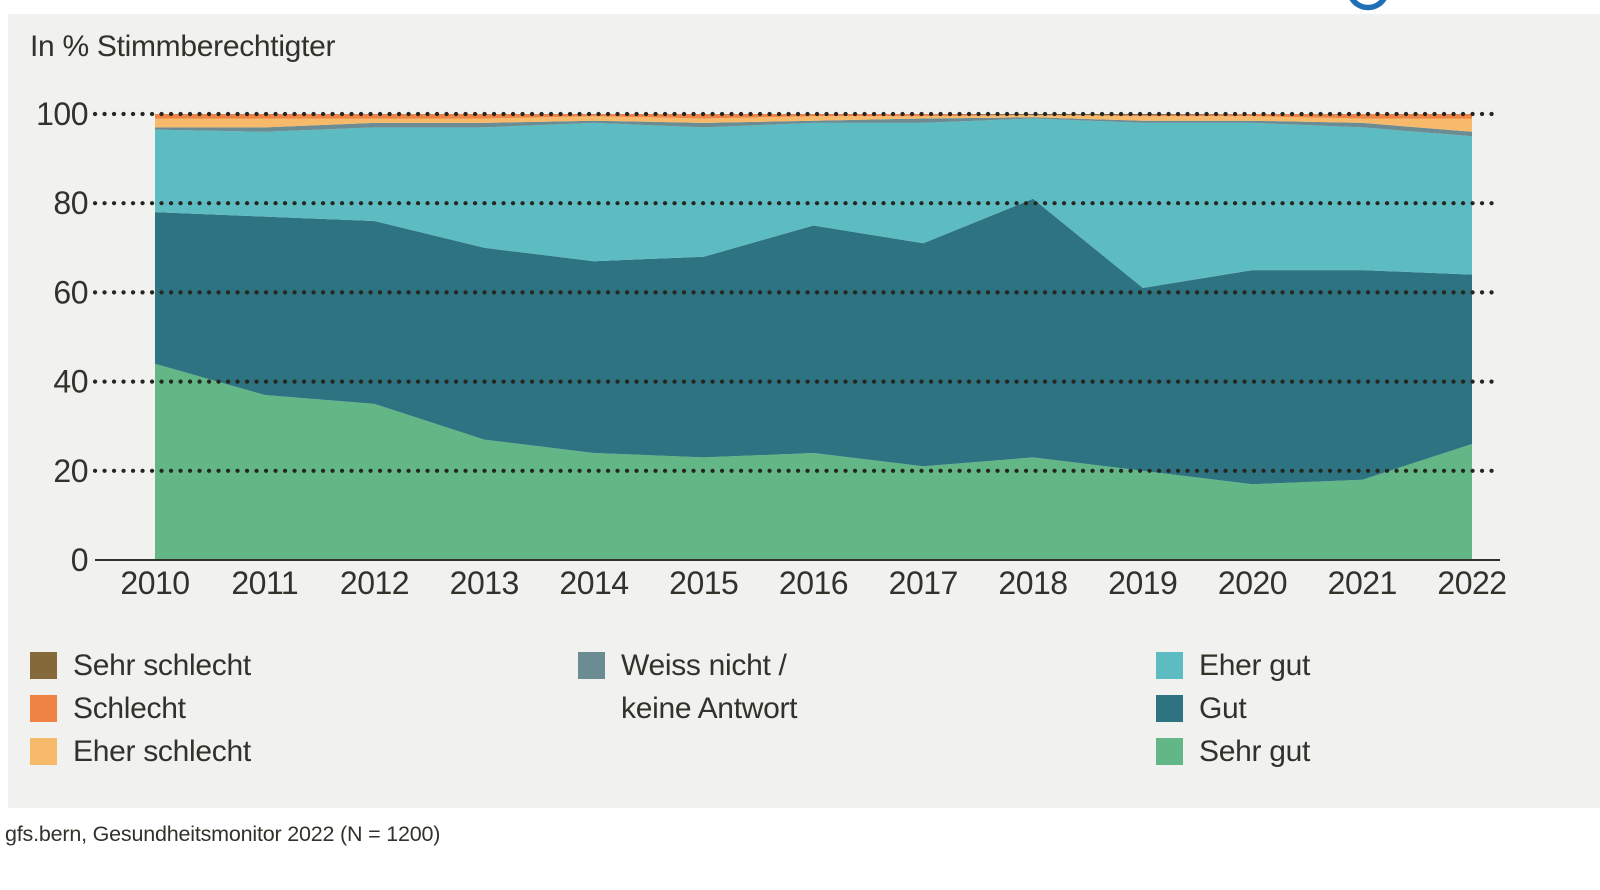 Image resolution: width=1600 pixels, height=890 pixels. I want to click on x-tick-label-2019: 2019, so click(1142, 583).